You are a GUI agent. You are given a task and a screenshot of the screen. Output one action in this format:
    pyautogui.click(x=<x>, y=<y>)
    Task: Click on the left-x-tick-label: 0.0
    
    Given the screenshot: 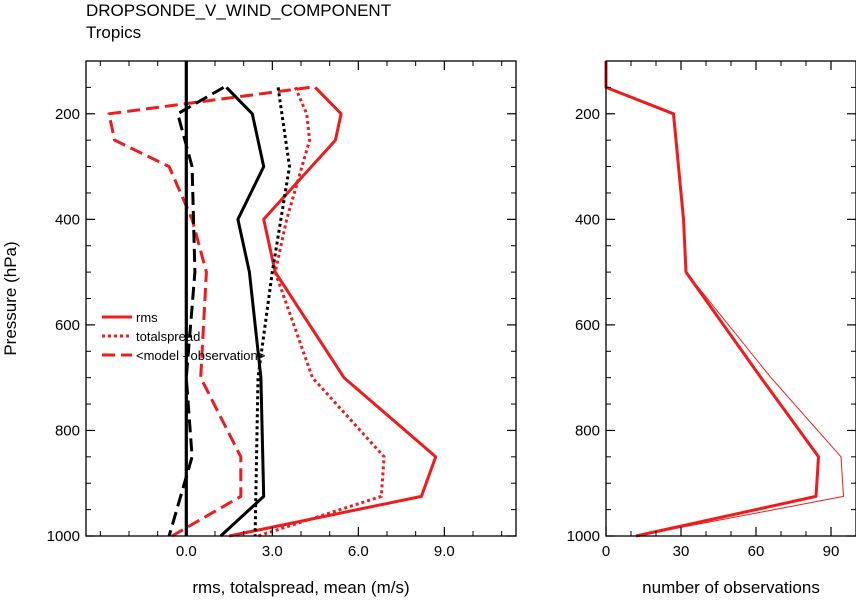 What is the action you would take?
    pyautogui.click(x=186, y=551)
    